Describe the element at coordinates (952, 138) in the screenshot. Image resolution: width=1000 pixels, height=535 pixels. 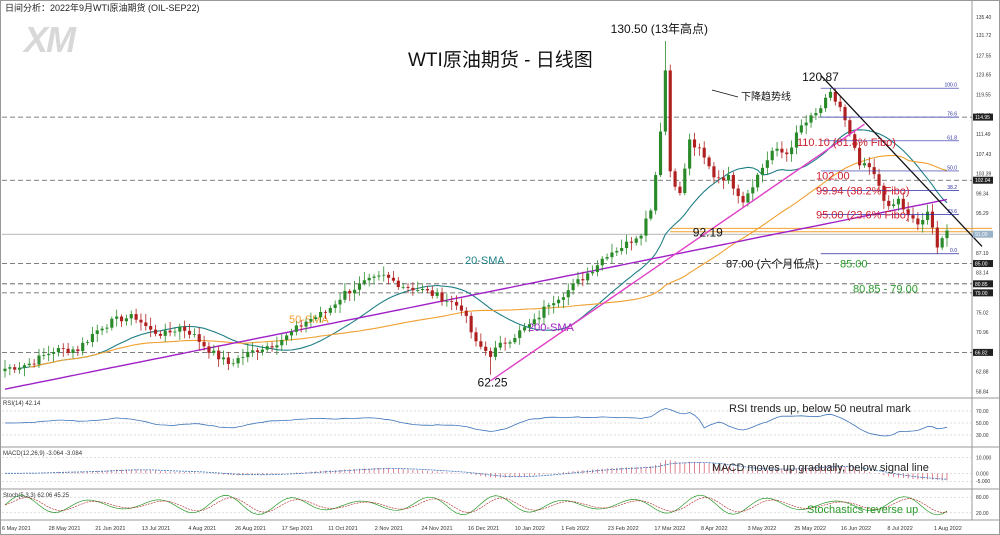
I see `fib-level-label: 61.8` at that location.